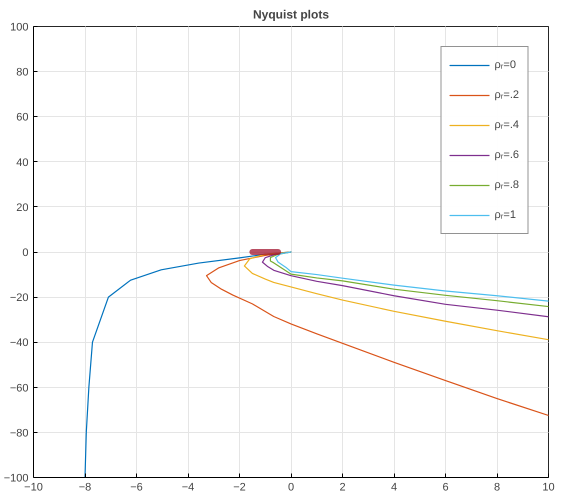 The height and width of the screenshot is (493, 570). I want to click on legend-label: ρᵣ=1, so click(505, 215).